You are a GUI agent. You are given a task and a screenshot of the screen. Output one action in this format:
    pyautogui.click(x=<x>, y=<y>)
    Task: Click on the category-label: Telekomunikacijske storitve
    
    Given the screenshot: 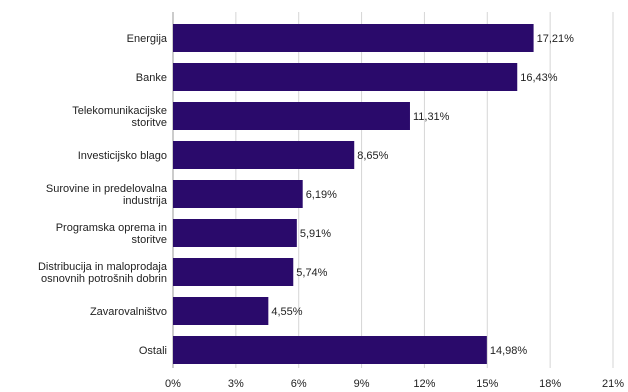 What is the action you would take?
    pyautogui.click(x=119, y=117)
    